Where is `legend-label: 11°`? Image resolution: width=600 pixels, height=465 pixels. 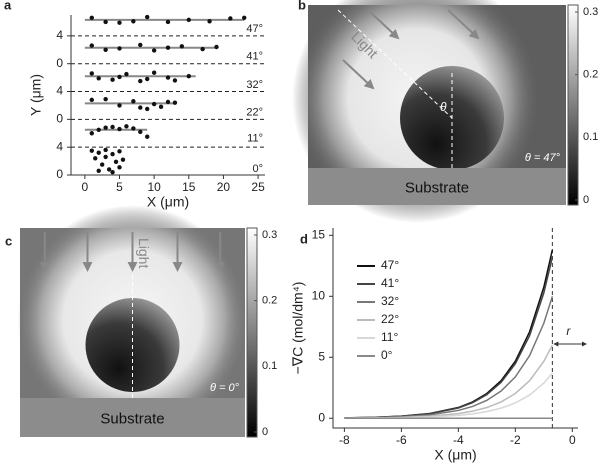 legend-label: 11° is located at coordinates (389, 337).